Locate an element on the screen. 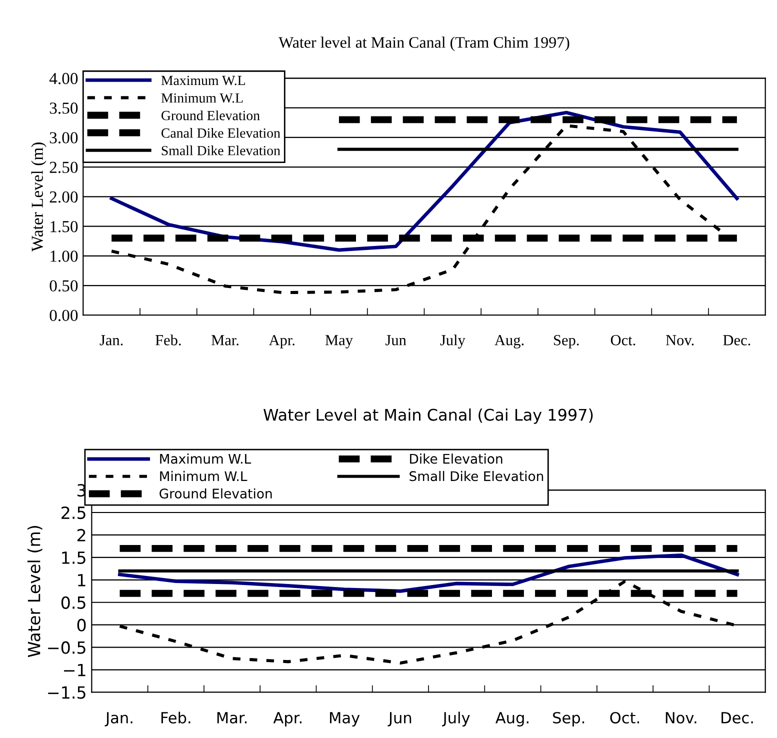 This screenshot has height=738, width=777. y-tick-label: 2.5 is located at coordinates (74, 513).